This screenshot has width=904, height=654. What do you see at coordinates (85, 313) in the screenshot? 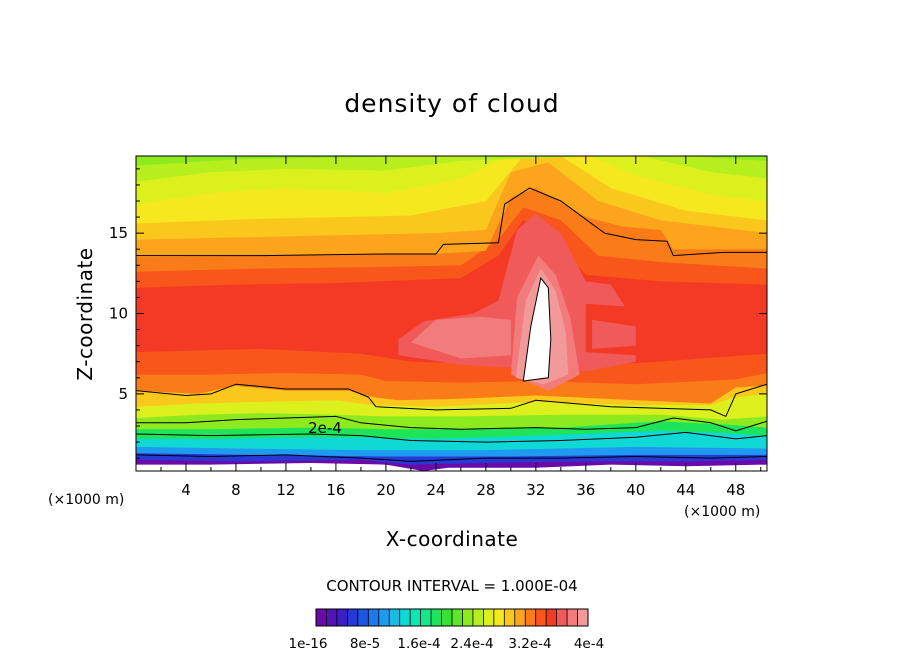
I see `y-axis-label: Z-coordinate` at bounding box center [85, 313].